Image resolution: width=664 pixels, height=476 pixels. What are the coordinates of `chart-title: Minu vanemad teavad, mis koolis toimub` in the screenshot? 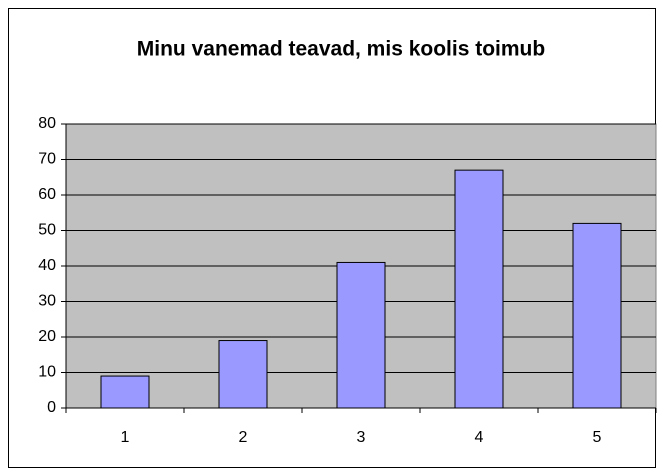 It's located at (341, 49).